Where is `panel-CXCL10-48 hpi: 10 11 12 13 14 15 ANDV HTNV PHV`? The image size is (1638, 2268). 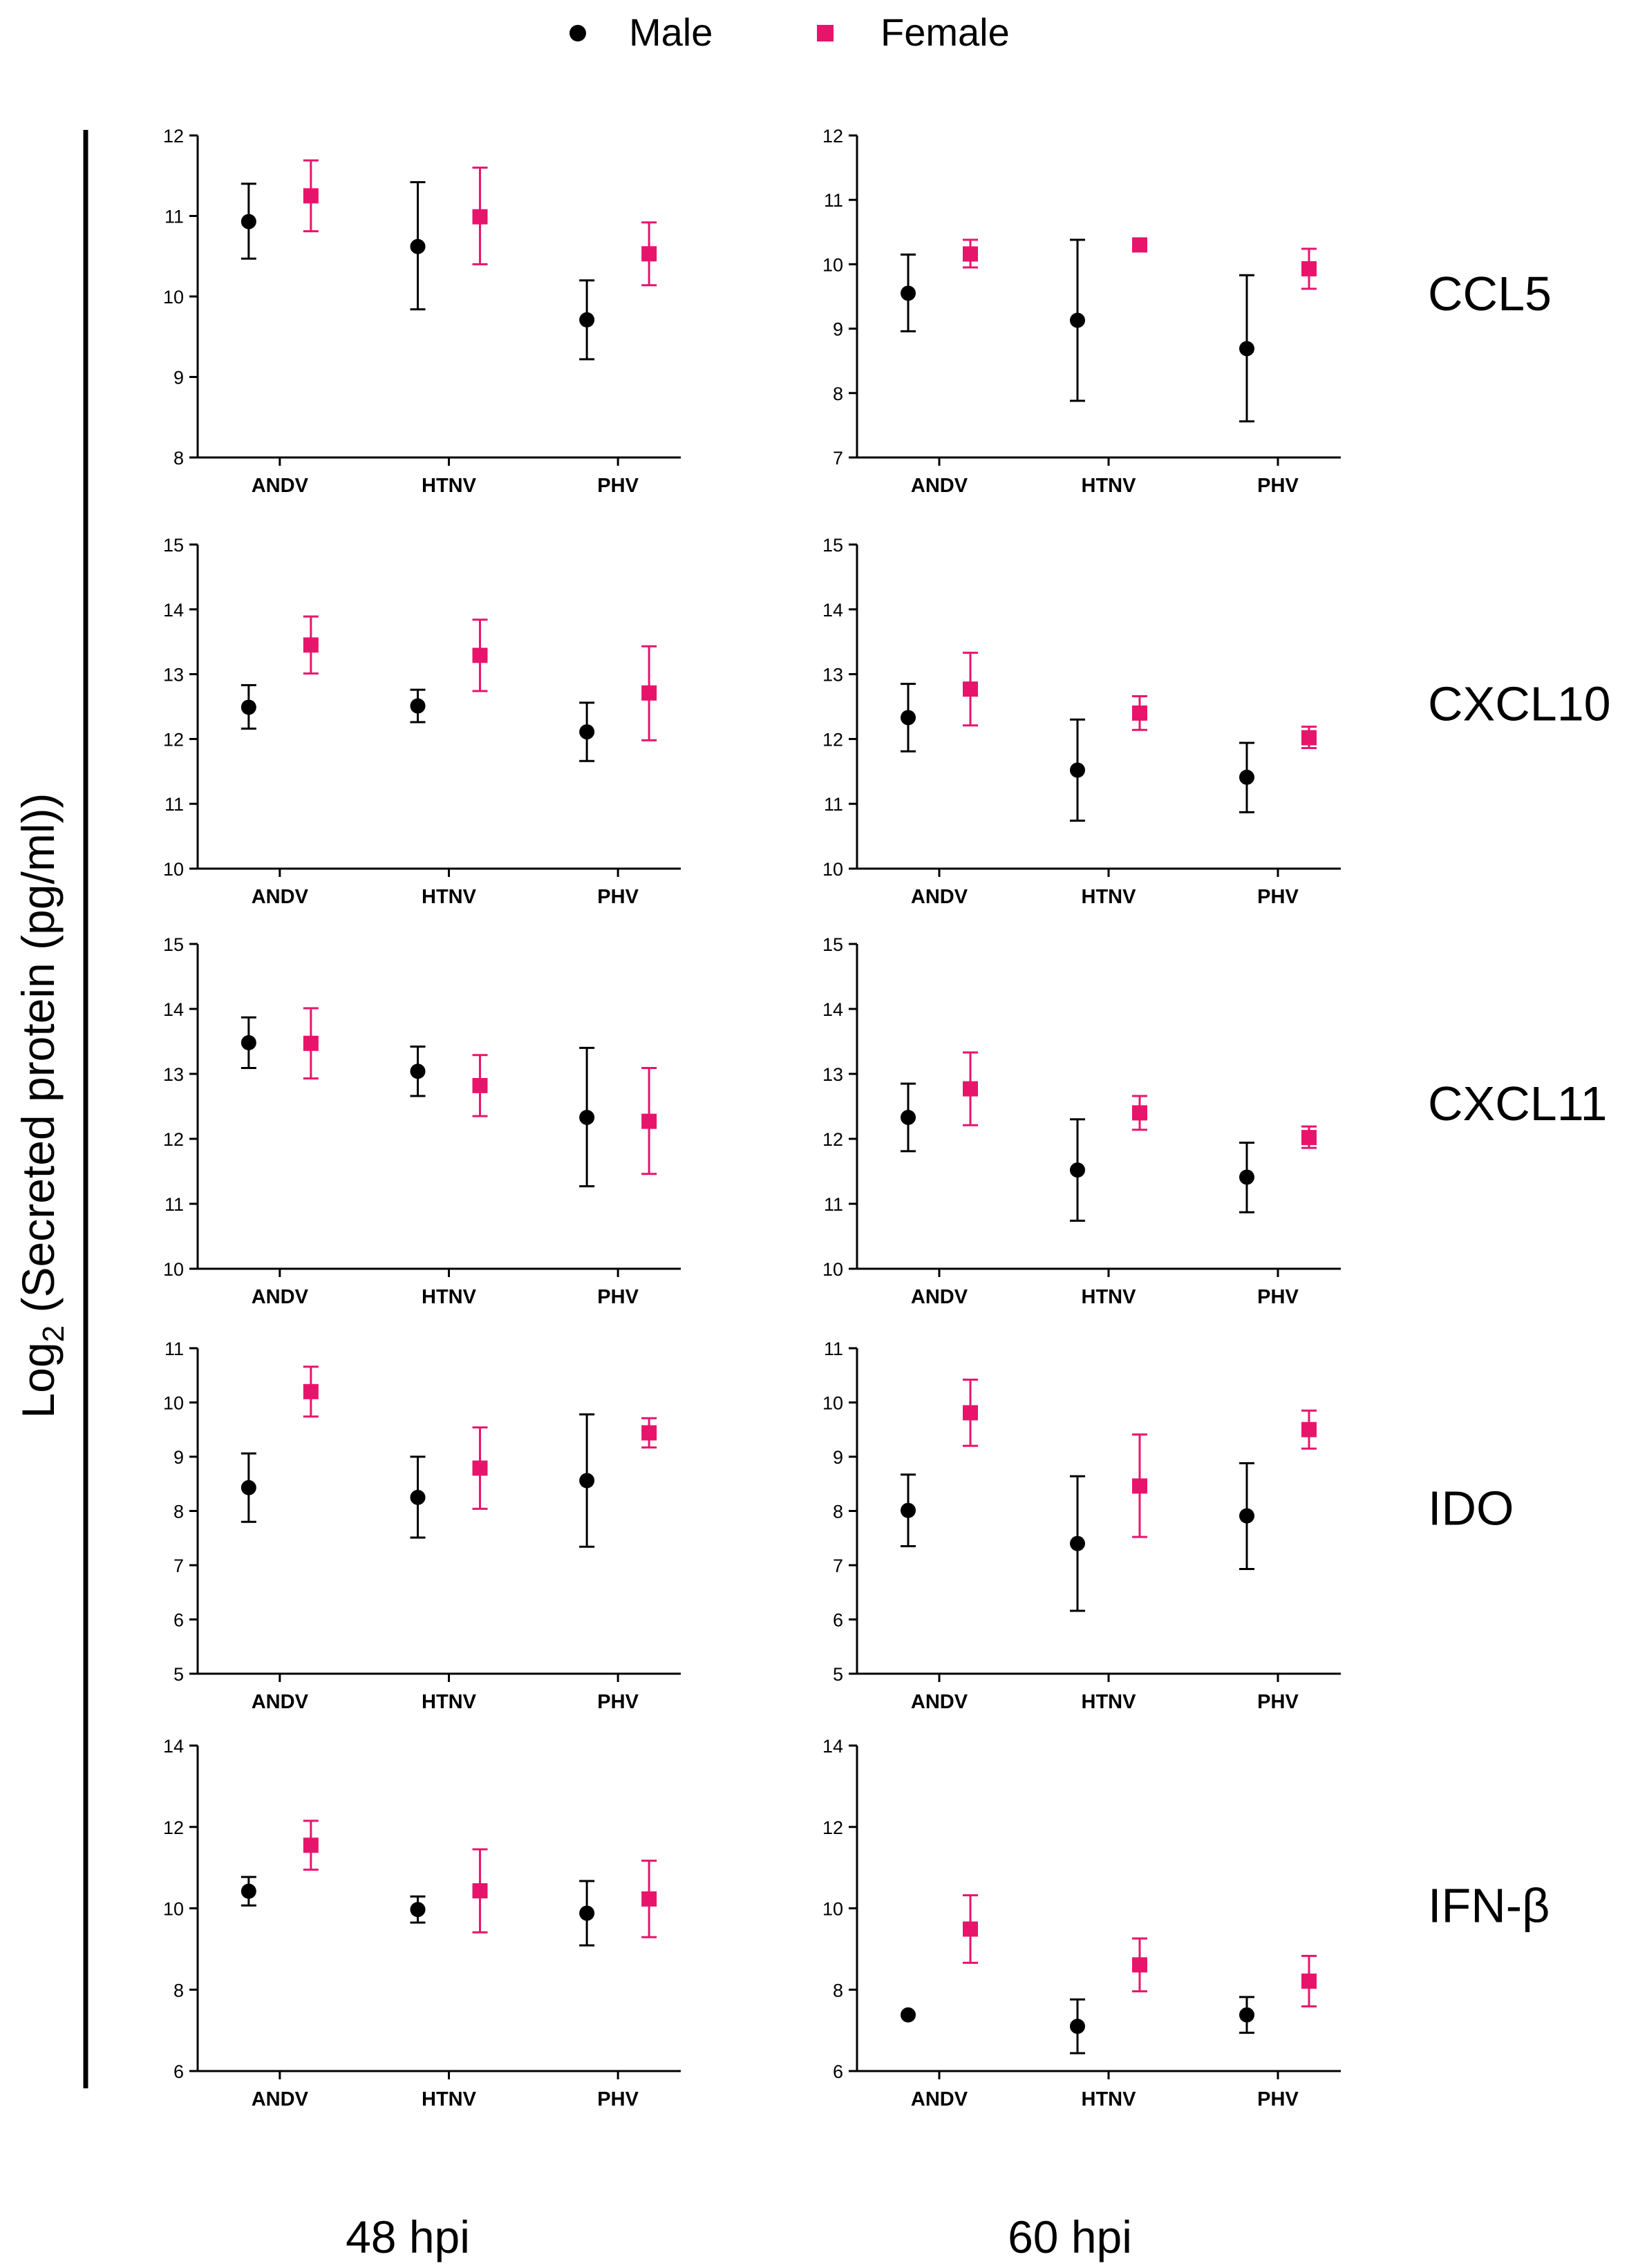
panel-CXCL10-48 hpi: 10 11 12 13 14 15 ANDV HTNV PHV is located at coordinates (422, 721).